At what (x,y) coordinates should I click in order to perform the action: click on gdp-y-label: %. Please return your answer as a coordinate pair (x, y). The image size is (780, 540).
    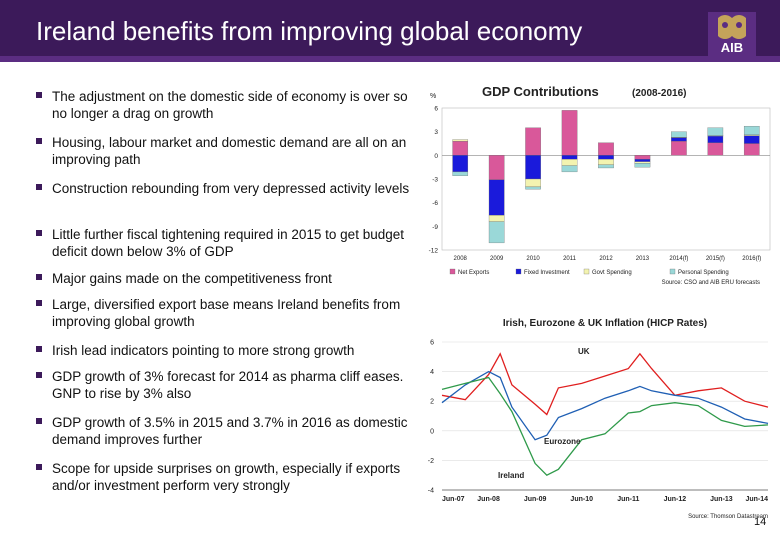
    Looking at the image, I should click on (433, 96).